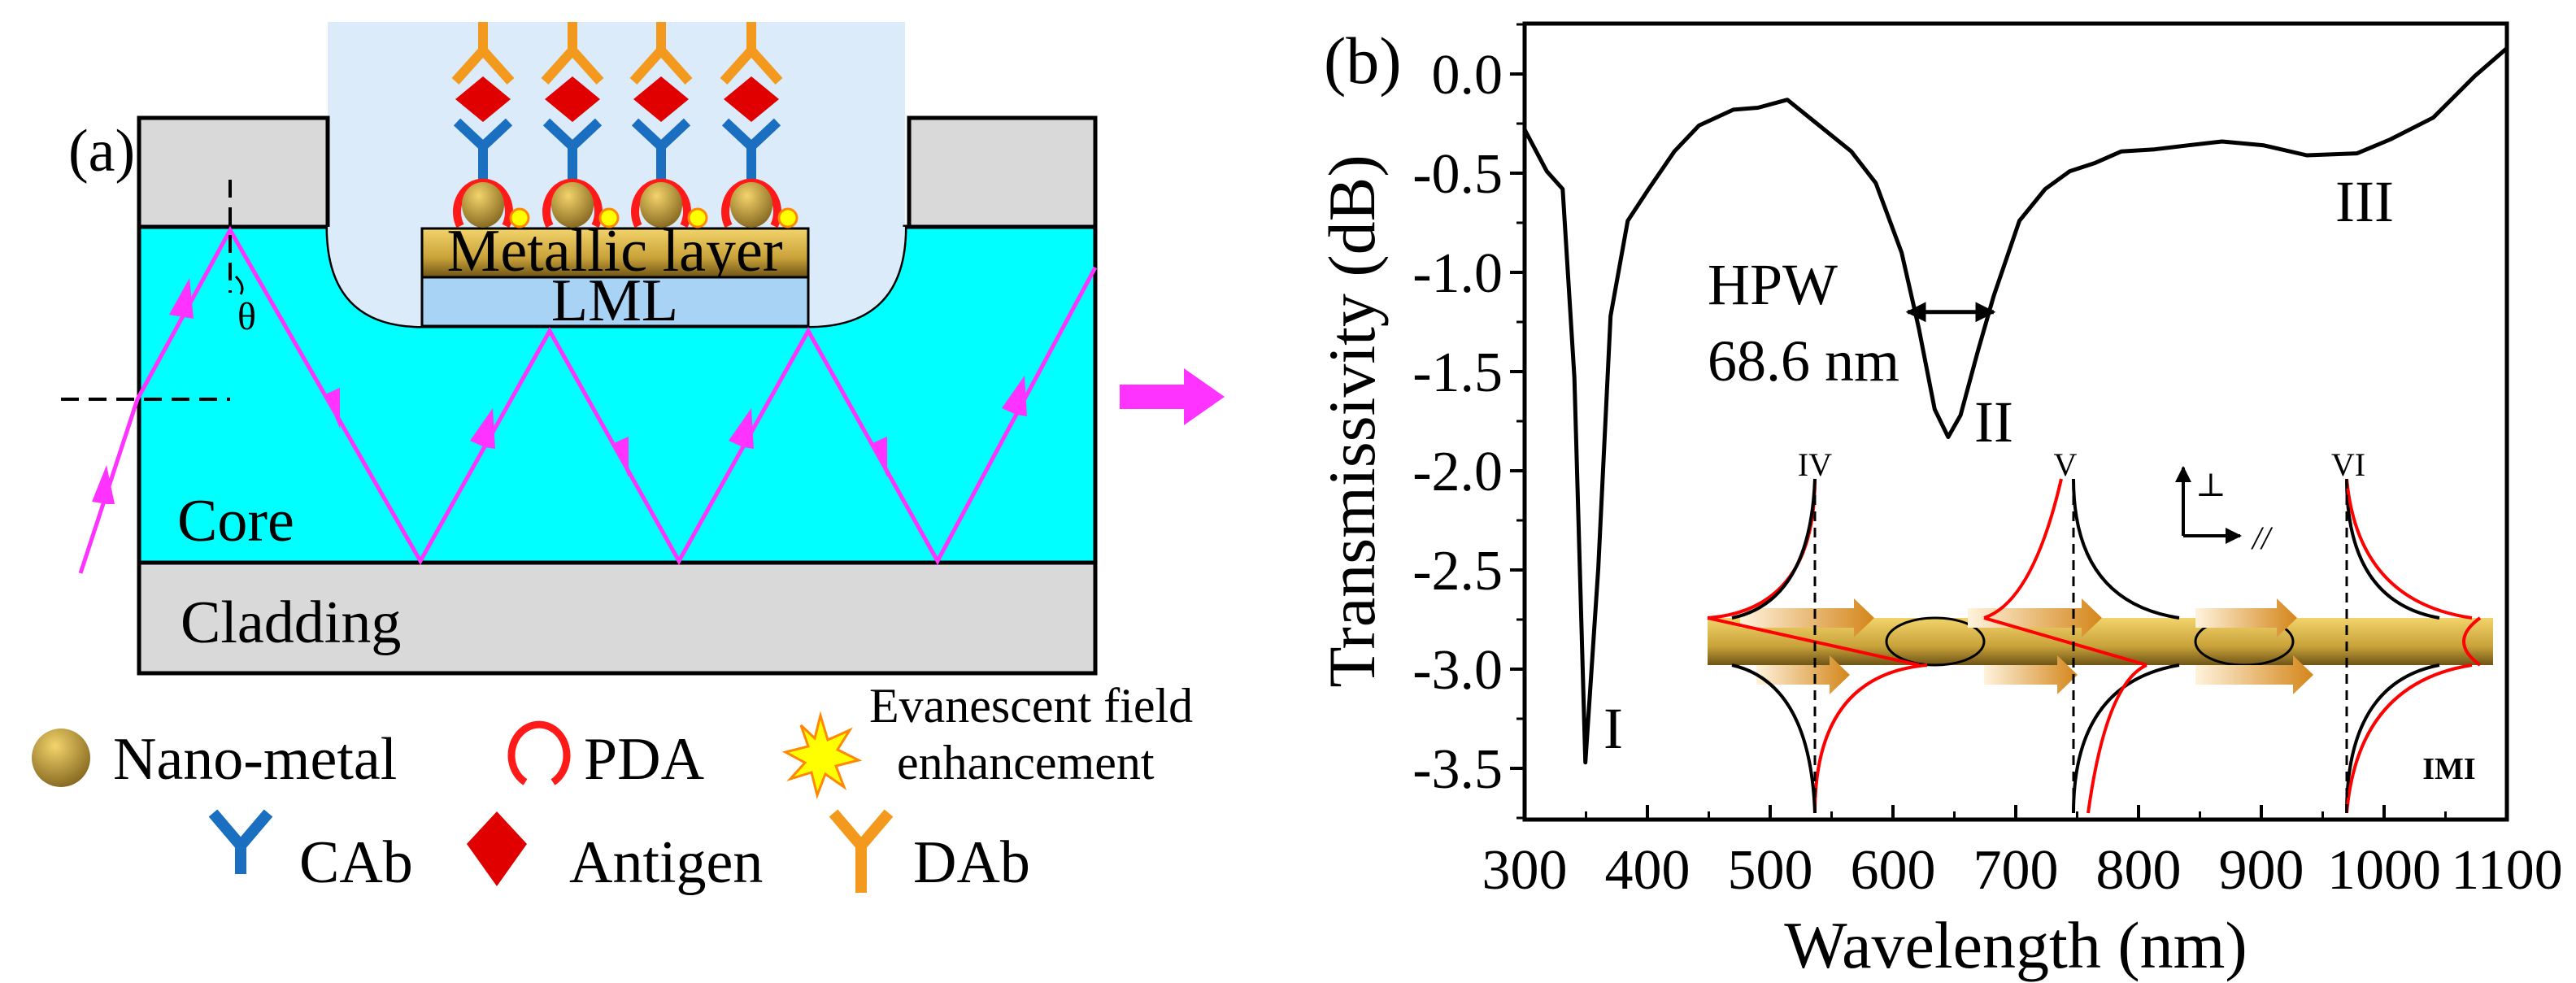 Image resolution: width=2576 pixels, height=983 pixels. I want to click on inset-label-iv: IV, so click(1815, 464).